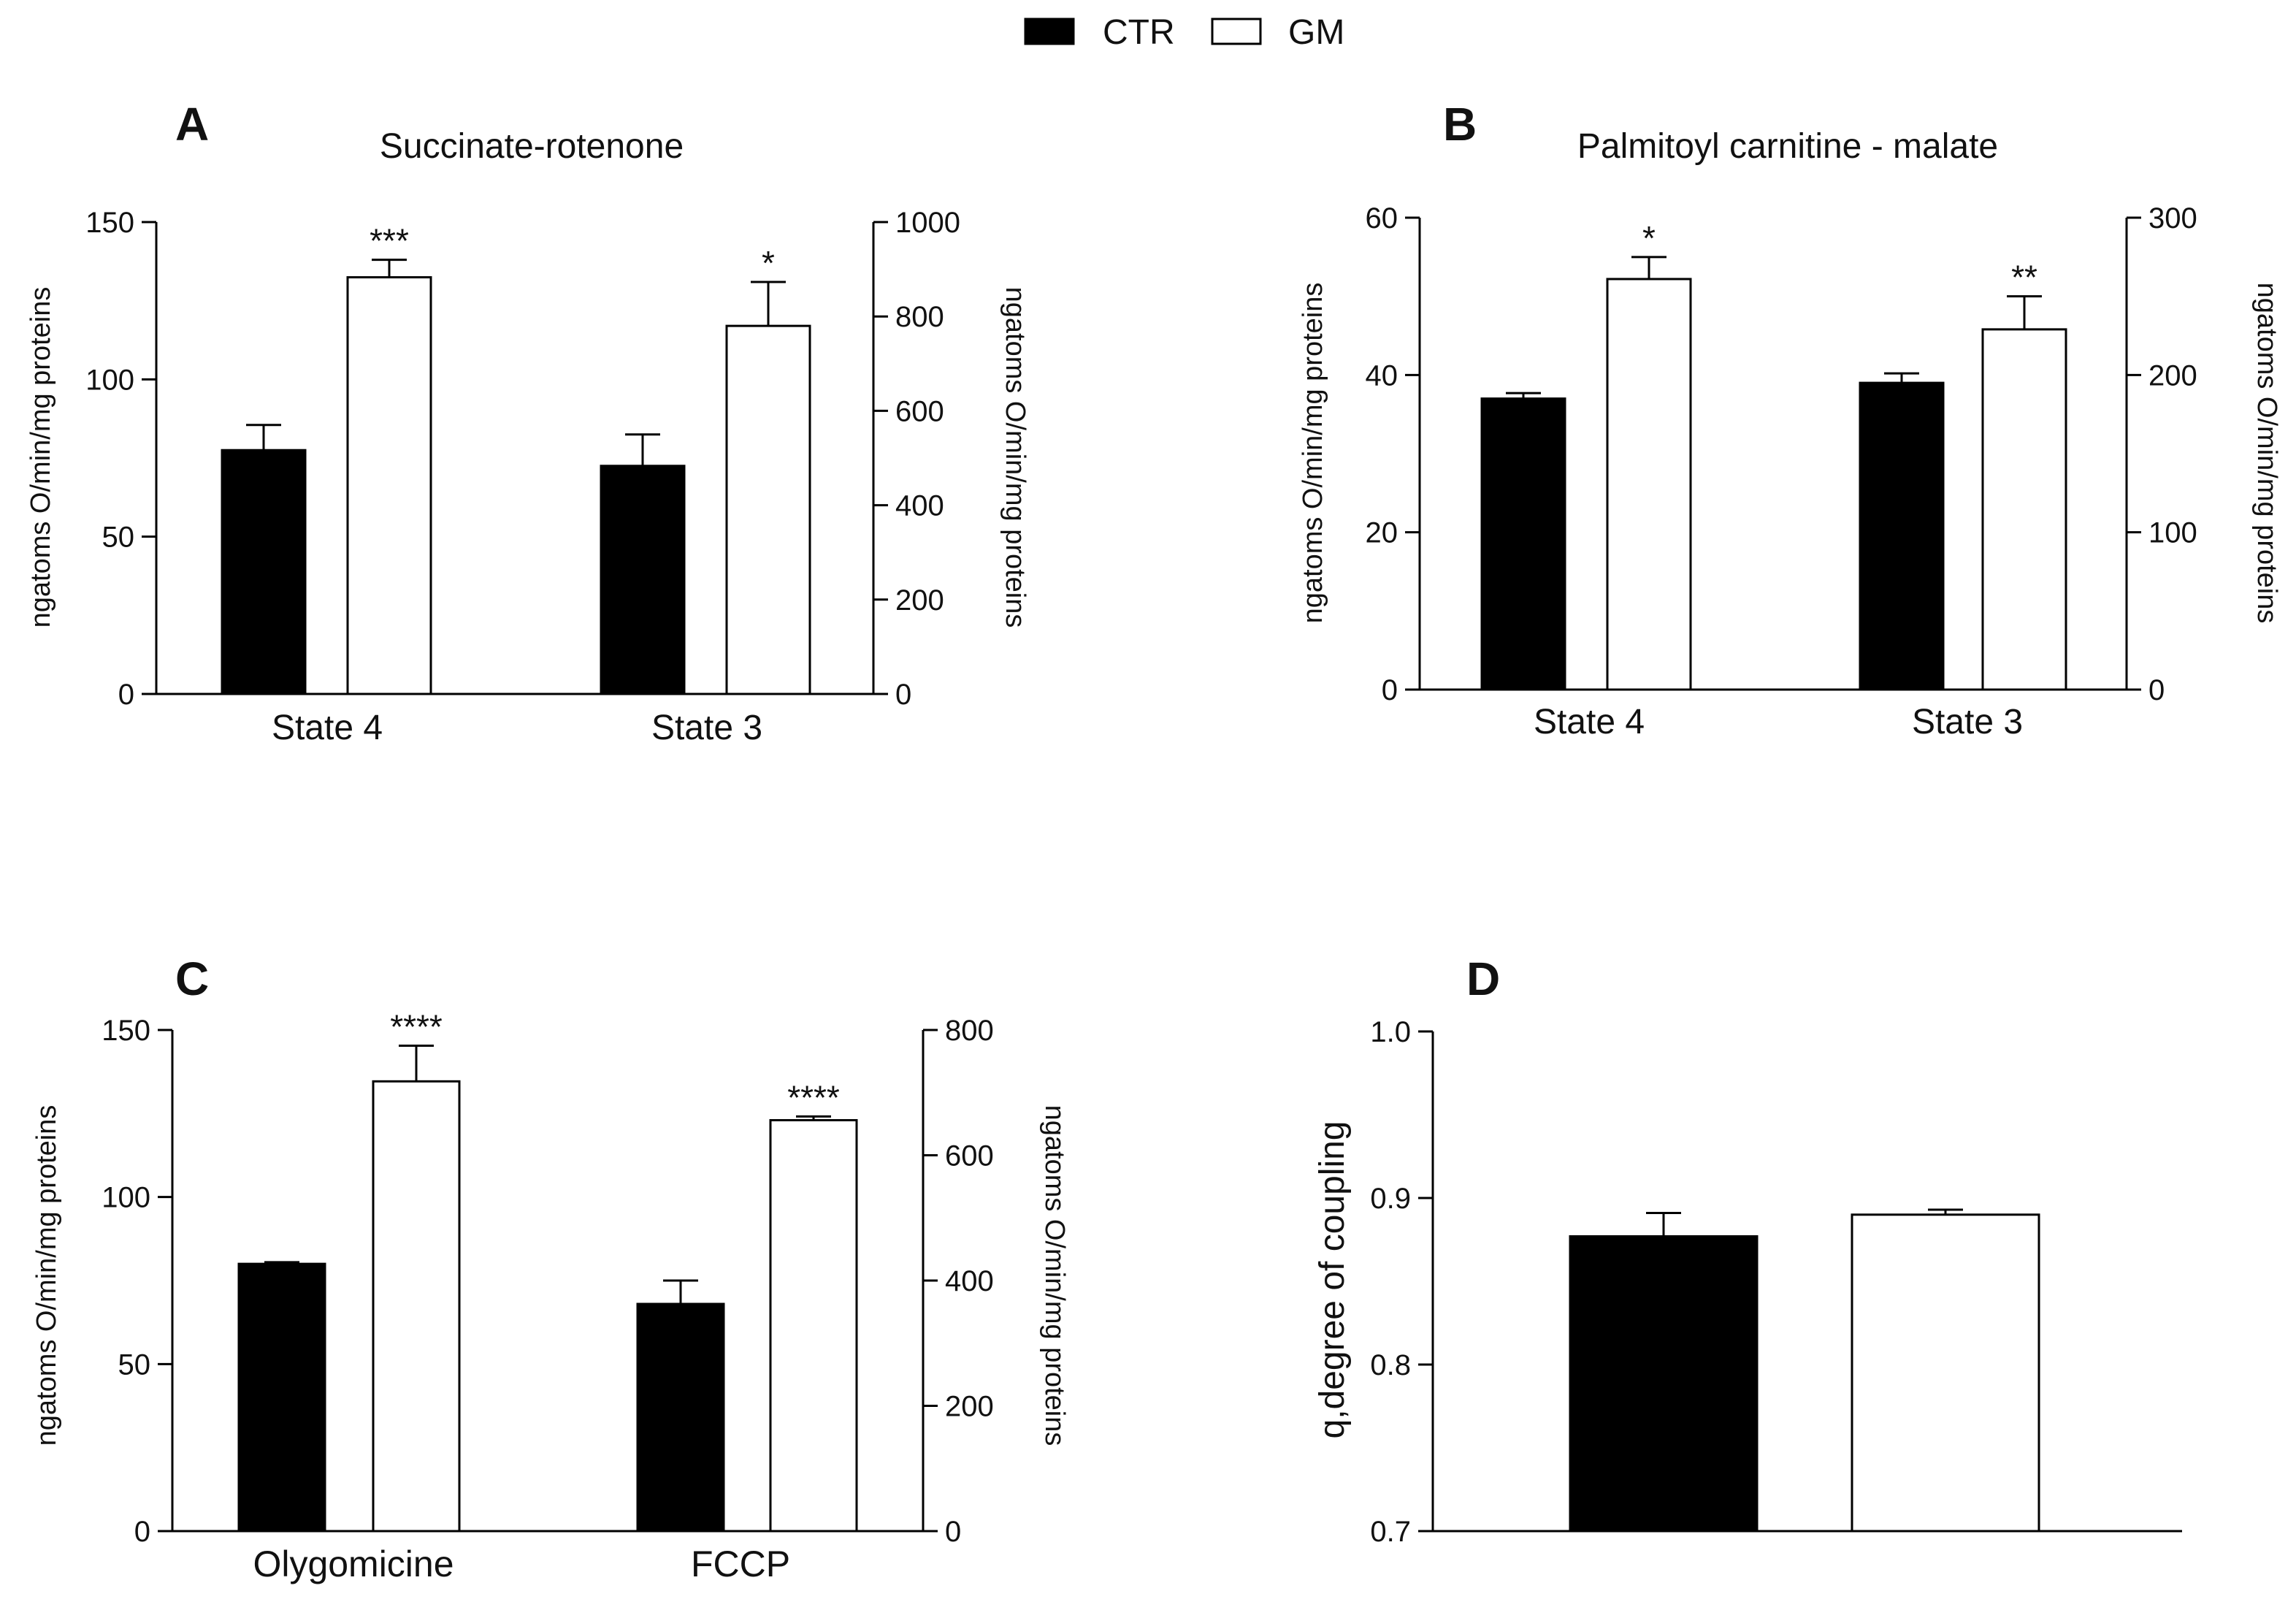  What do you see at coordinates (768, 263) in the screenshot?
I see `panel-a-gm-2-significance: *` at bounding box center [768, 263].